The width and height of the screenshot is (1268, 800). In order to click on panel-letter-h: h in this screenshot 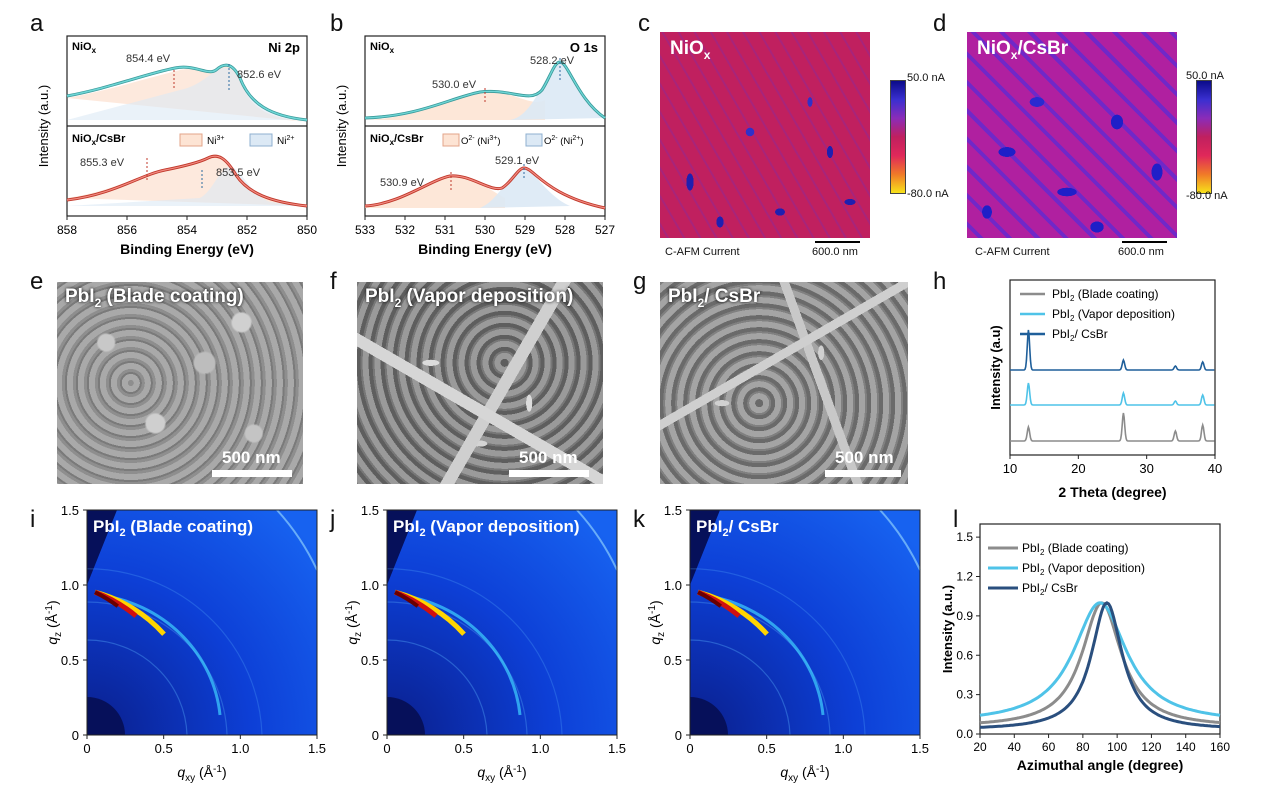, I will do `click(940, 281)`.